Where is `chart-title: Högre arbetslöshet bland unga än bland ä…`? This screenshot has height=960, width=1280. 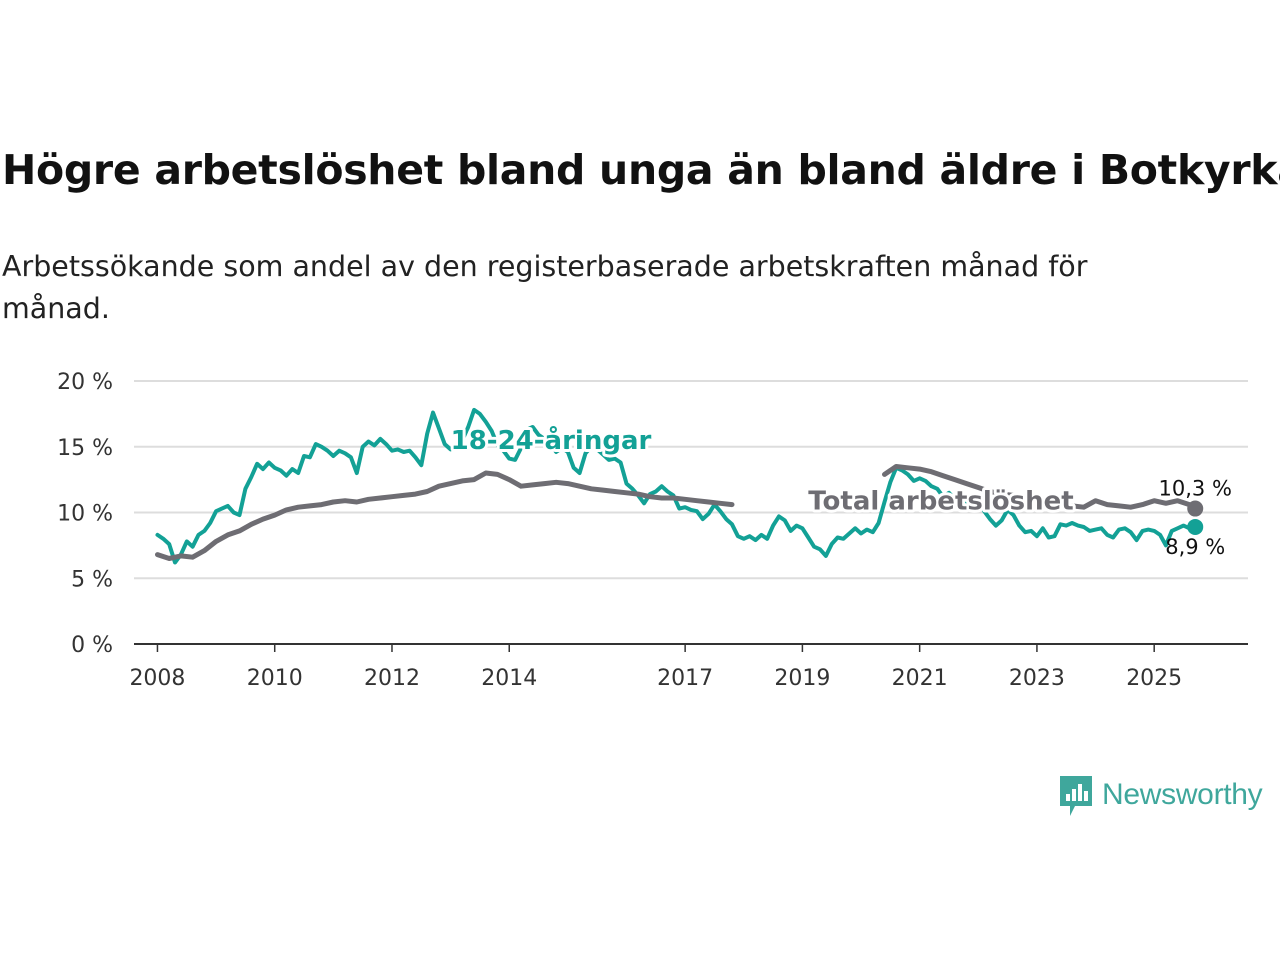
chart-title: Högre arbetslöshet bland unga än bland ä… is located at coordinates (641, 170).